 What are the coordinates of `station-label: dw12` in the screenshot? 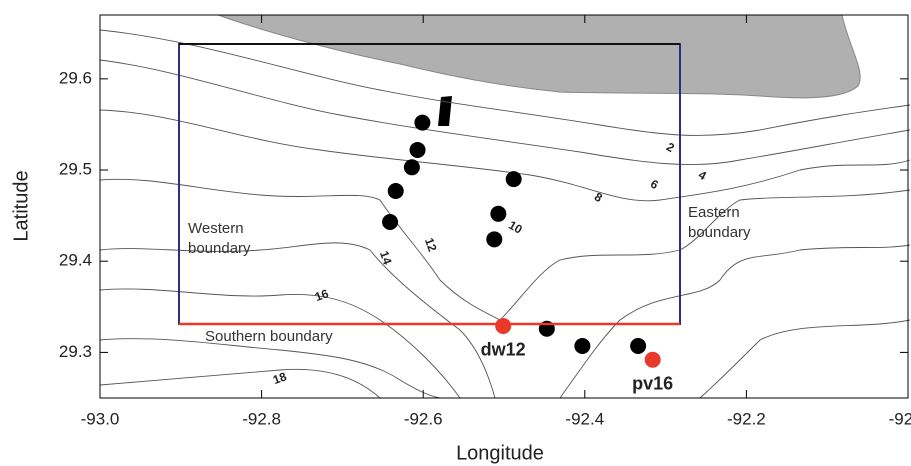 It's located at (503, 350).